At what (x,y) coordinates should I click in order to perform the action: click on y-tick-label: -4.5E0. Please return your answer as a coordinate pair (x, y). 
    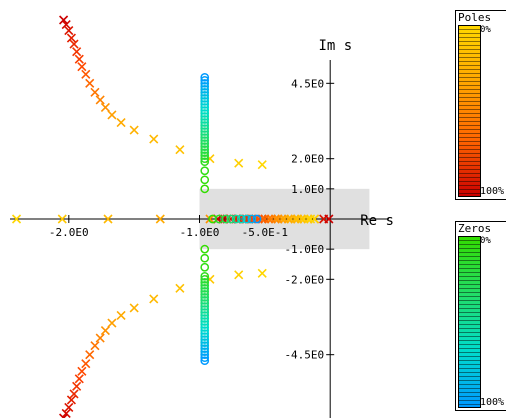
    Looking at the image, I should click on (304, 355).